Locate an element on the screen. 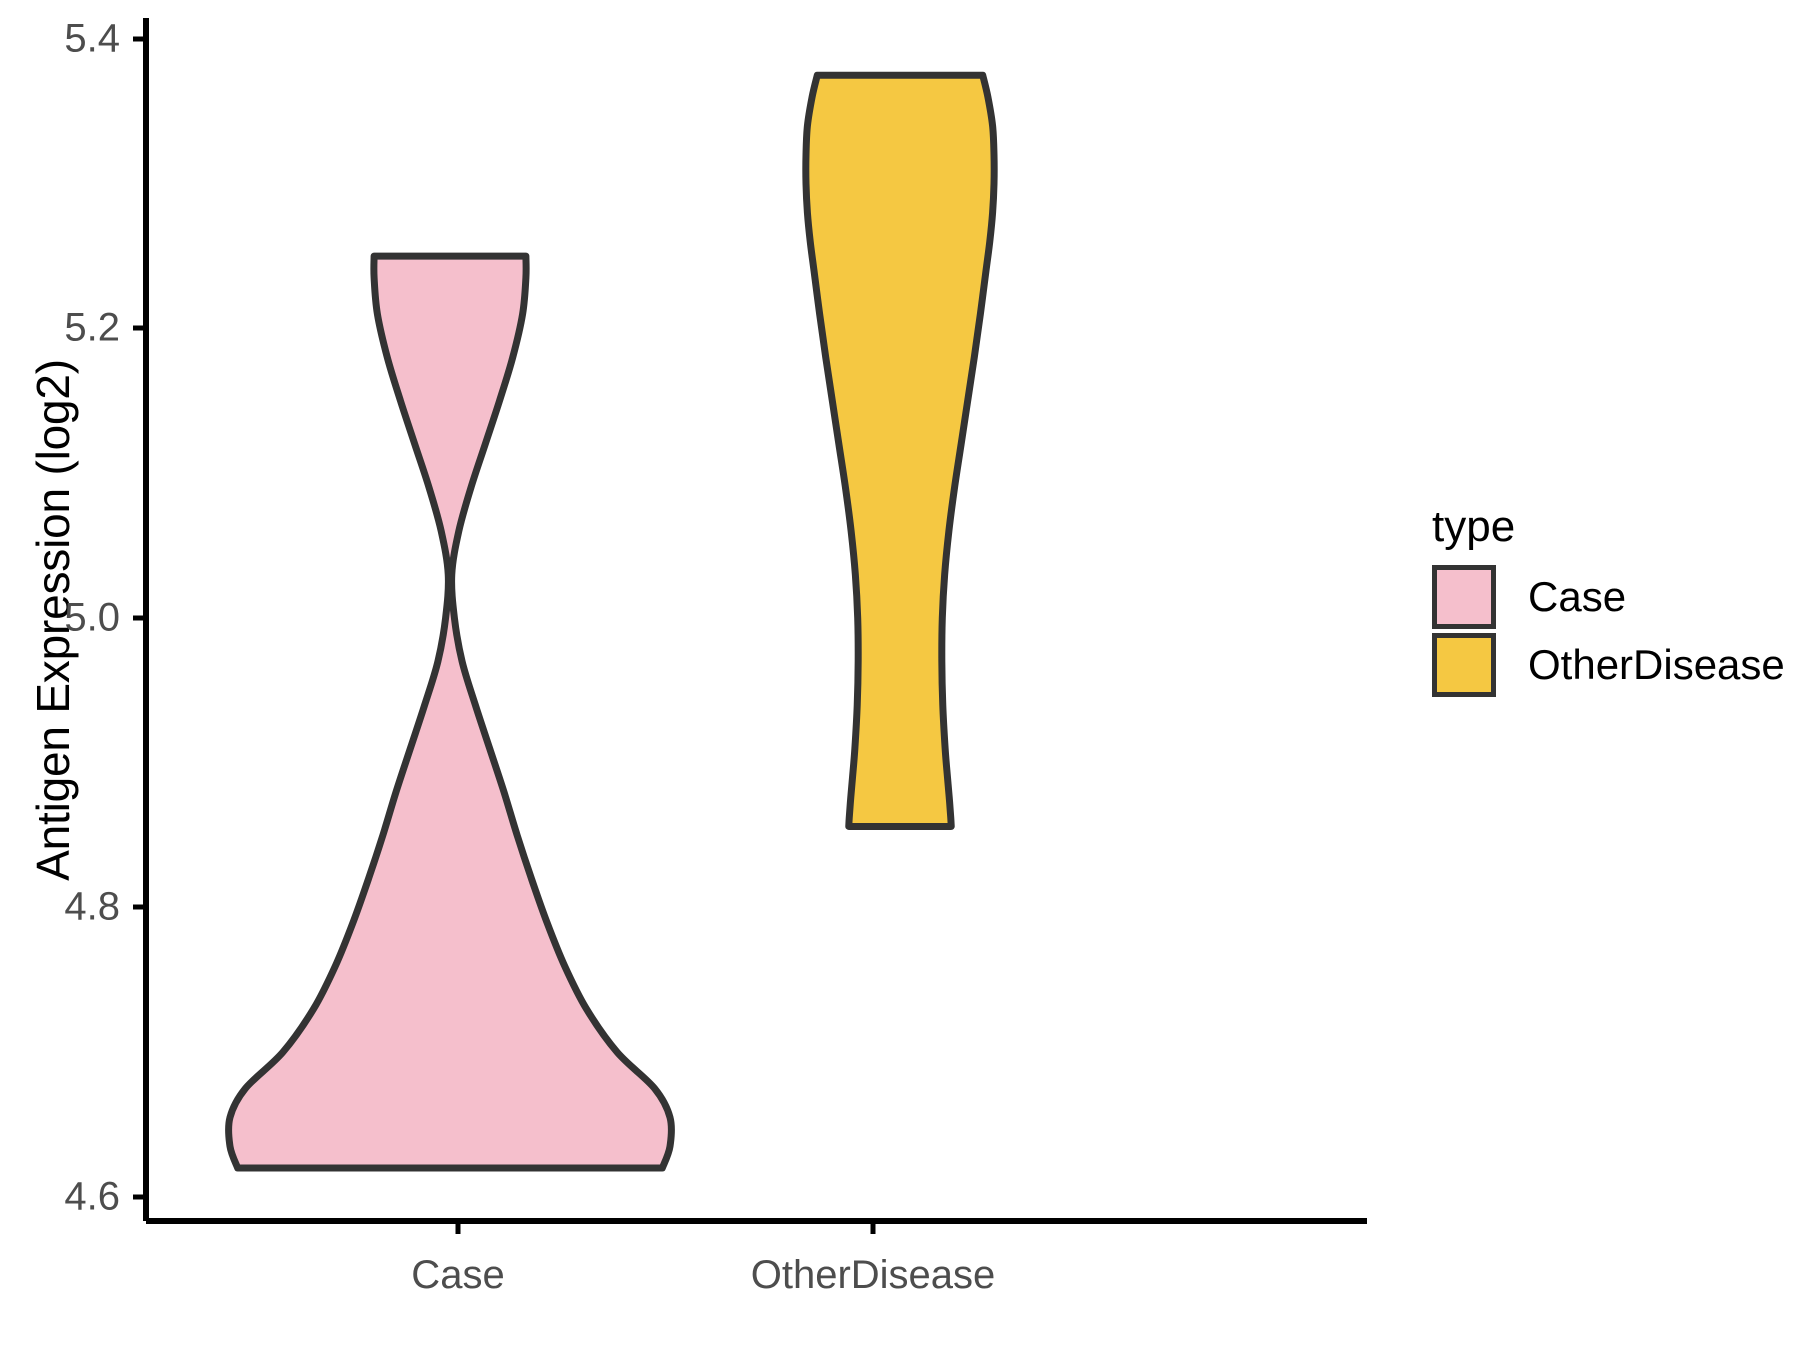  y-tick-label-5-4: 5.4 is located at coordinates (92, 38).